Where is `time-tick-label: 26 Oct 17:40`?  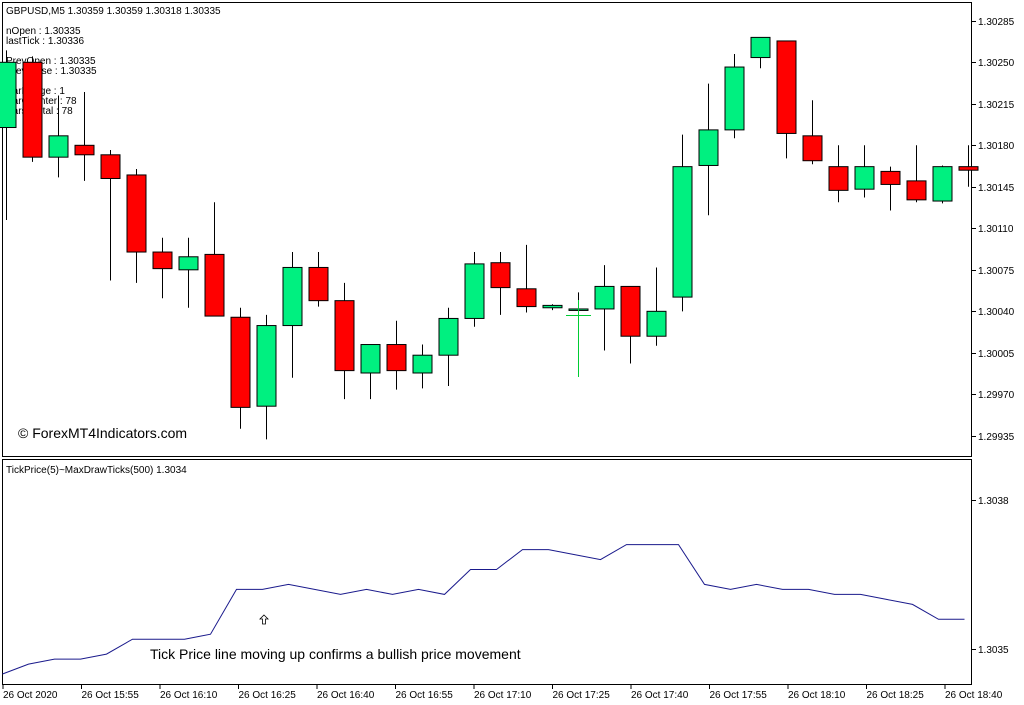
time-tick-label: 26 Oct 17:40 is located at coordinates (660, 695).